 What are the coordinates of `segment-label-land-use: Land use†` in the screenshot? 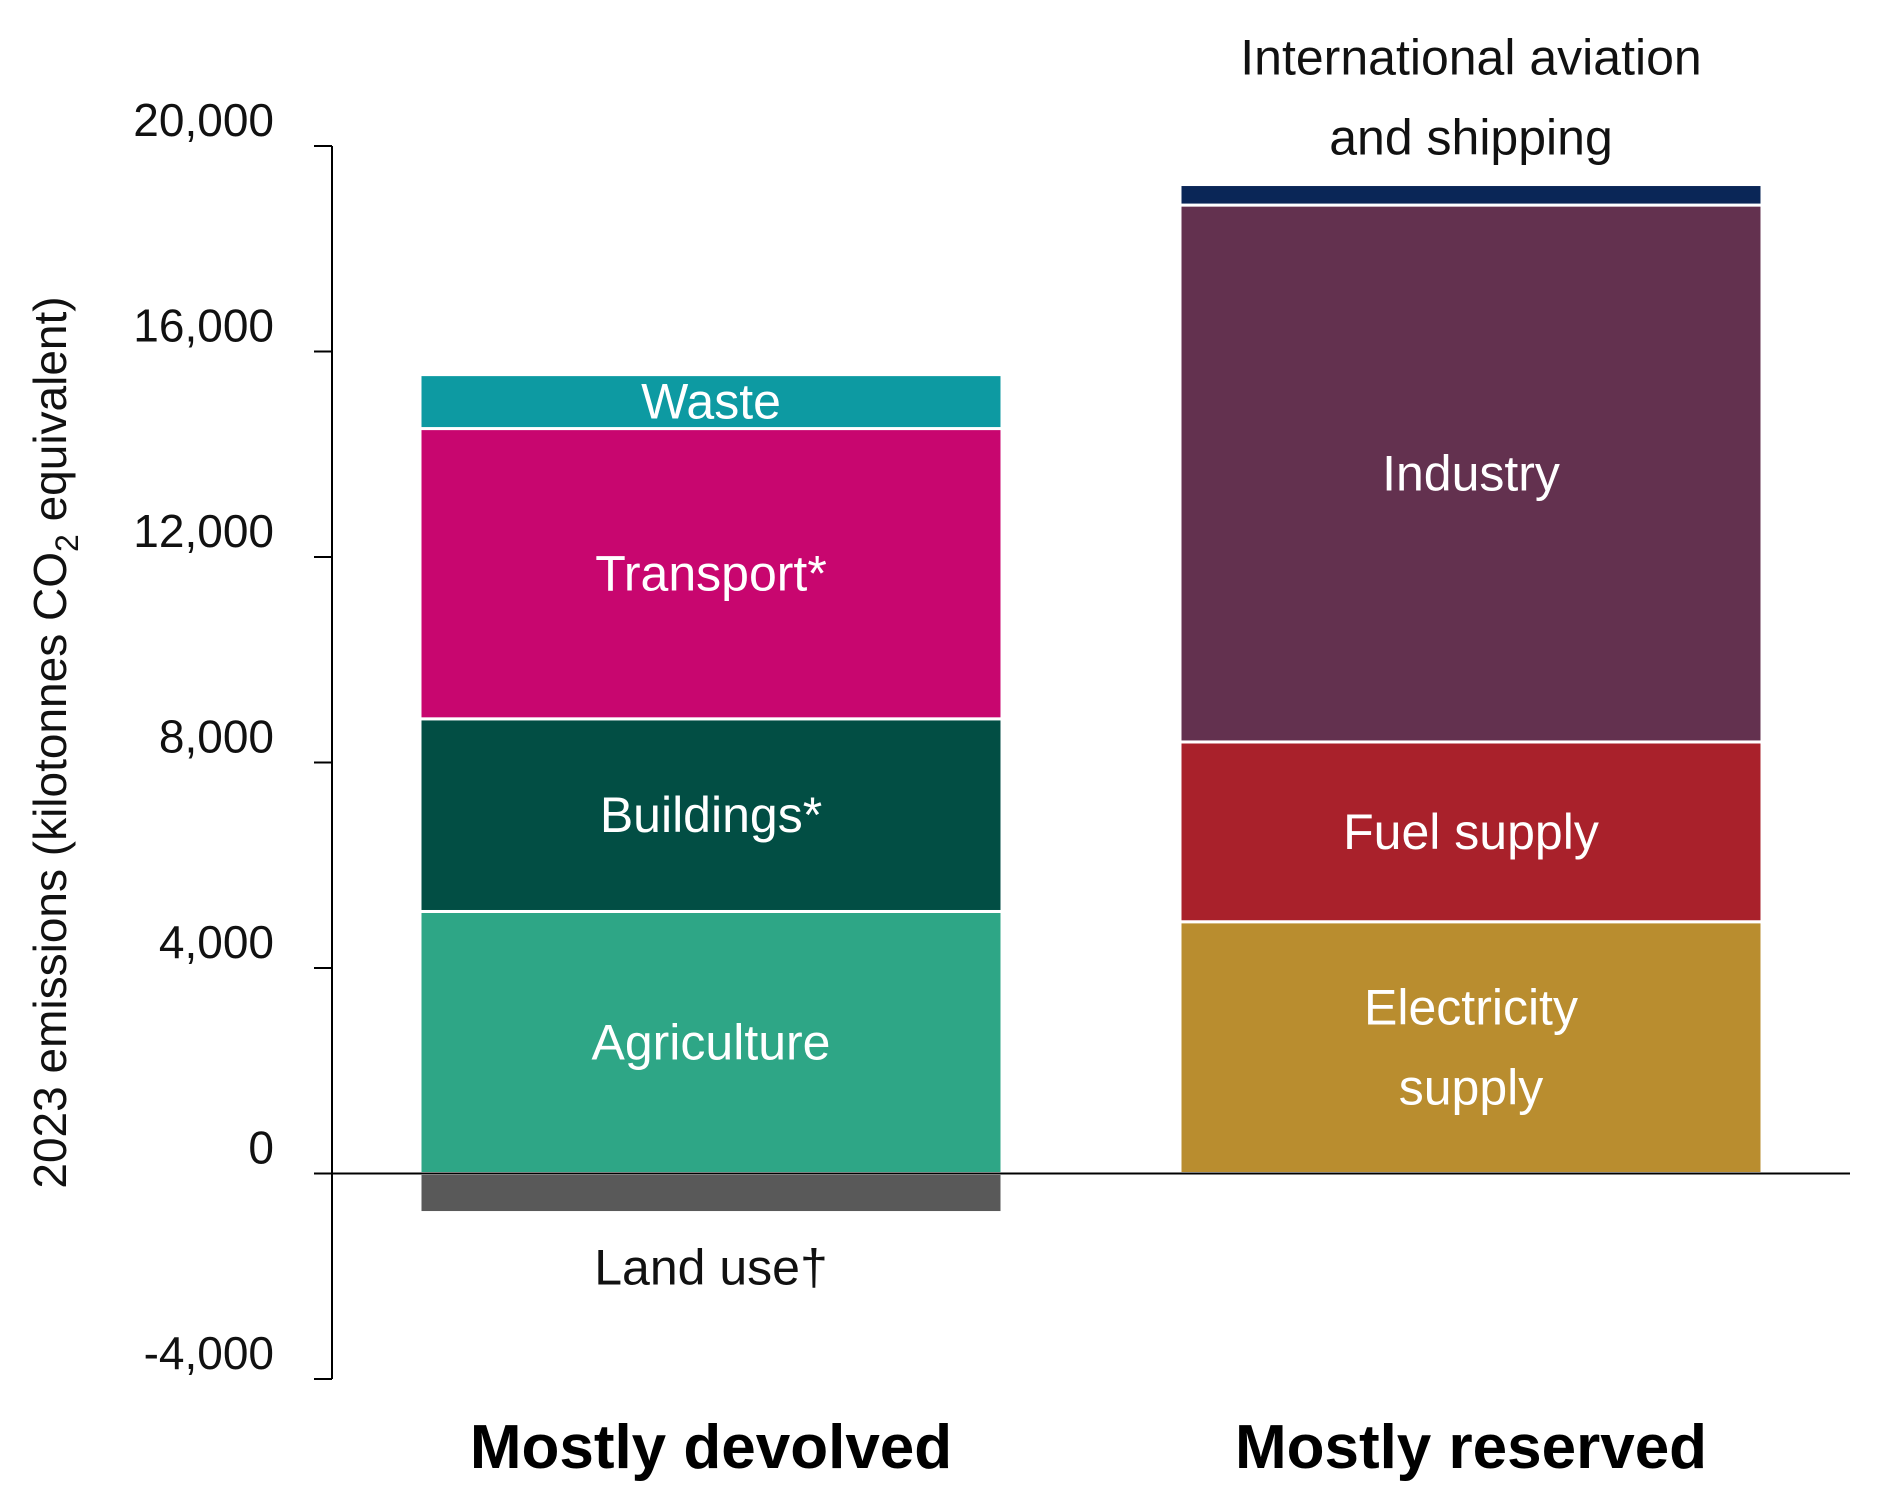 It's located at (711, 1268).